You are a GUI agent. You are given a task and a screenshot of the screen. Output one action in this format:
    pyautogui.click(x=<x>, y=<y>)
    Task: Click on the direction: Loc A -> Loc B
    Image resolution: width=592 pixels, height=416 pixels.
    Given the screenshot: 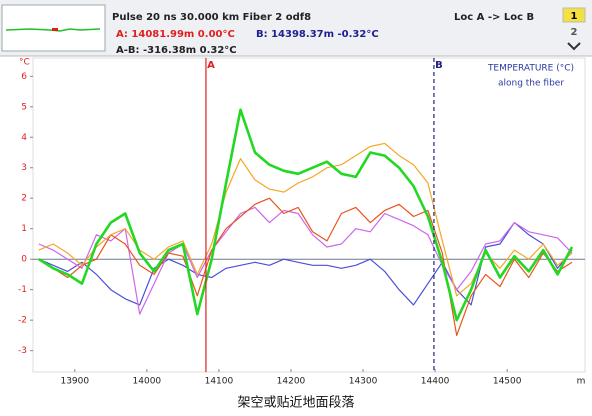 What is the action you would take?
    pyautogui.click(x=494, y=17)
    